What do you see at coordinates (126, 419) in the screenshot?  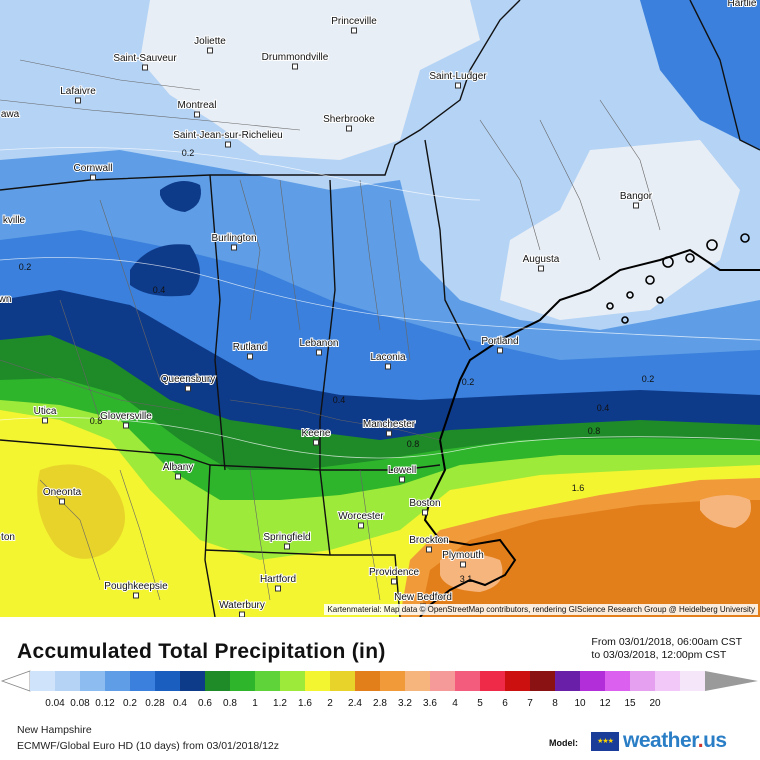 I see `city-marker: Gloversville` at bounding box center [126, 419].